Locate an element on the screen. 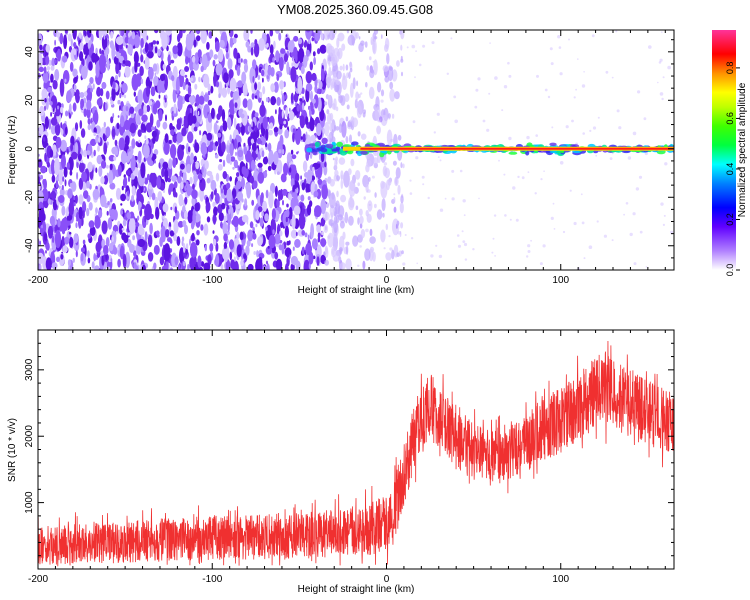 The image size is (750, 600). spectrogram-y-tick-label: -20 is located at coordinates (29, 197).